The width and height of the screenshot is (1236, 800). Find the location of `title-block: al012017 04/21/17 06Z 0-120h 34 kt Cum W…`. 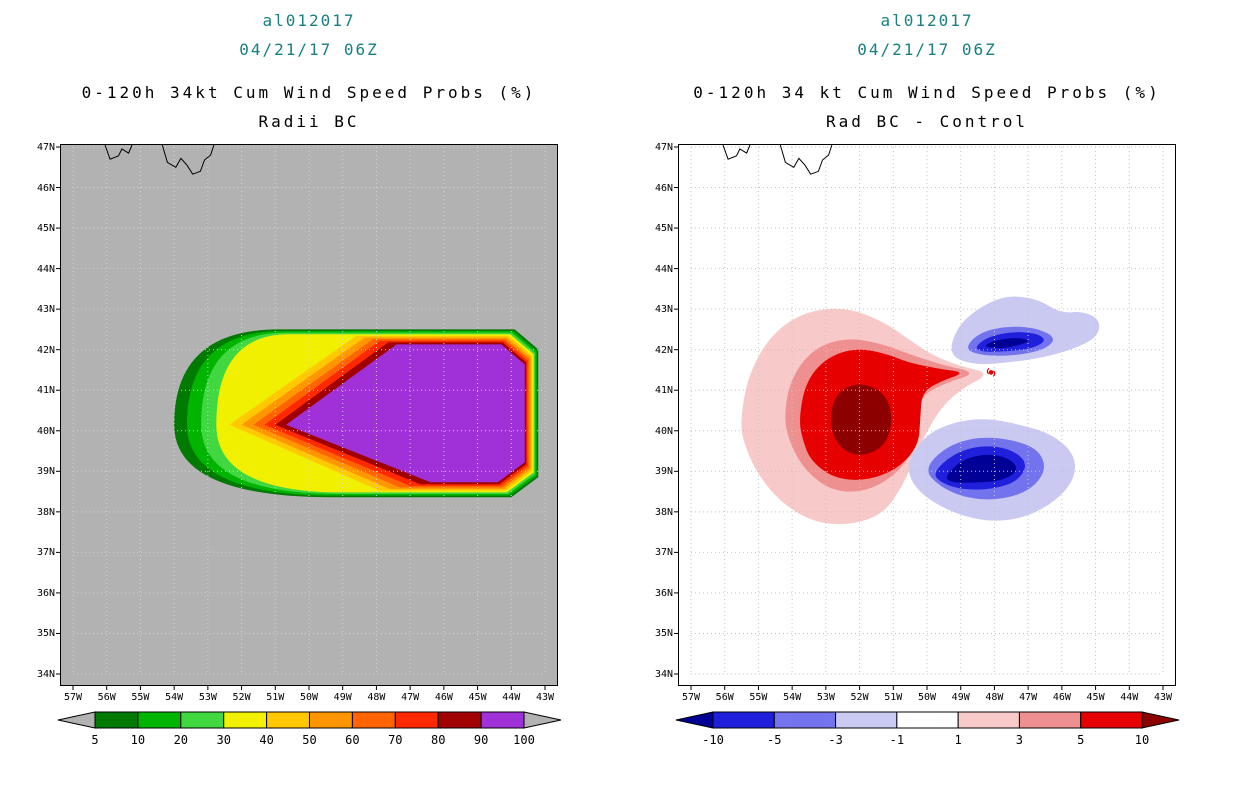

title-block: al012017 04/21/17 06Z 0-120h 34 kt Cum W… is located at coordinates (927, 71).